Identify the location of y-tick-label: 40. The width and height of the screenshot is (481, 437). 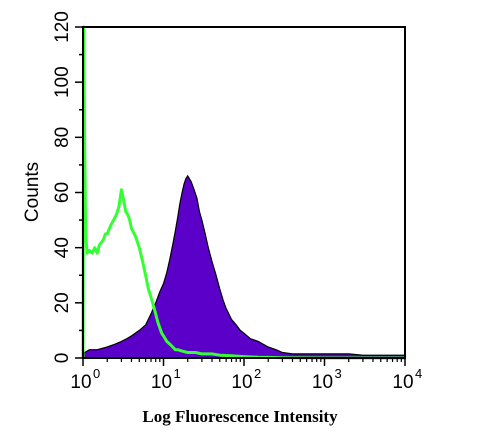
(62, 247).